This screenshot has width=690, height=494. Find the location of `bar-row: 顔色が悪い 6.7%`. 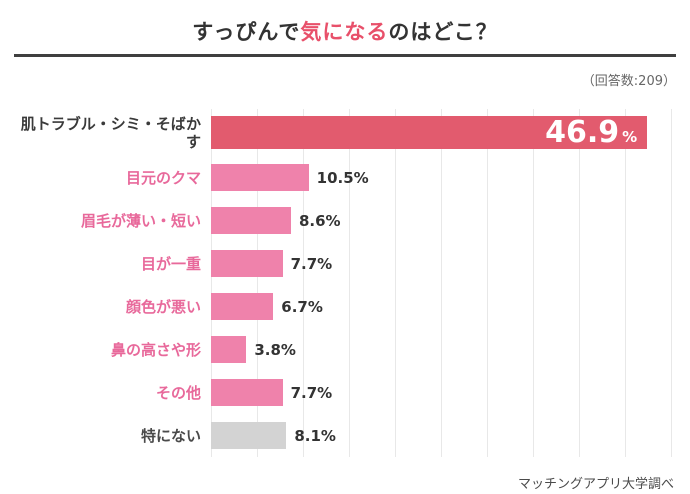

bar-row: 顔色が悪い 6.7% is located at coordinates (345, 306).